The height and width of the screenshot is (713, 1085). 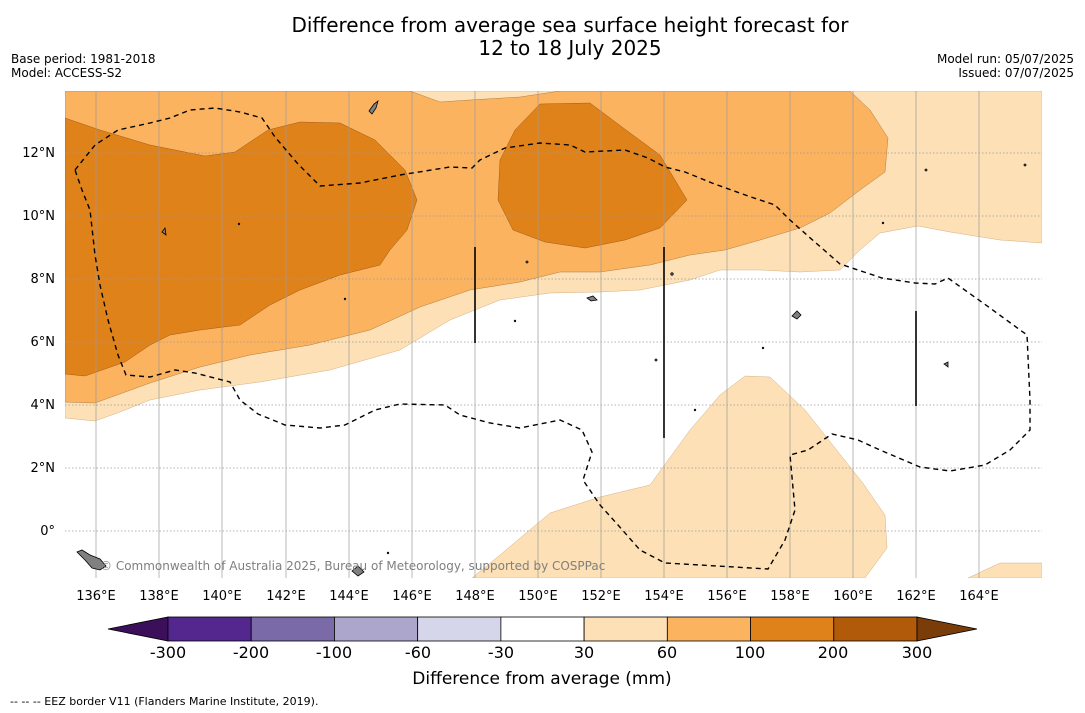 What do you see at coordinates (664, 596) in the screenshot?
I see `lon-label: 154°E` at bounding box center [664, 596].